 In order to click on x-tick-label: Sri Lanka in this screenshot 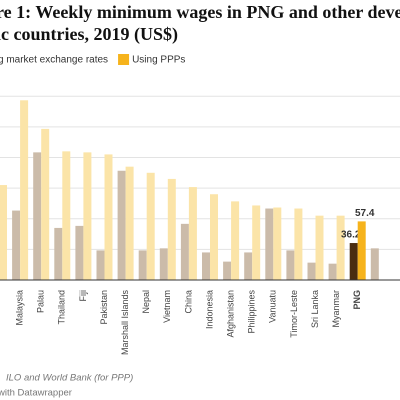, I will do `click(315, 309)`.